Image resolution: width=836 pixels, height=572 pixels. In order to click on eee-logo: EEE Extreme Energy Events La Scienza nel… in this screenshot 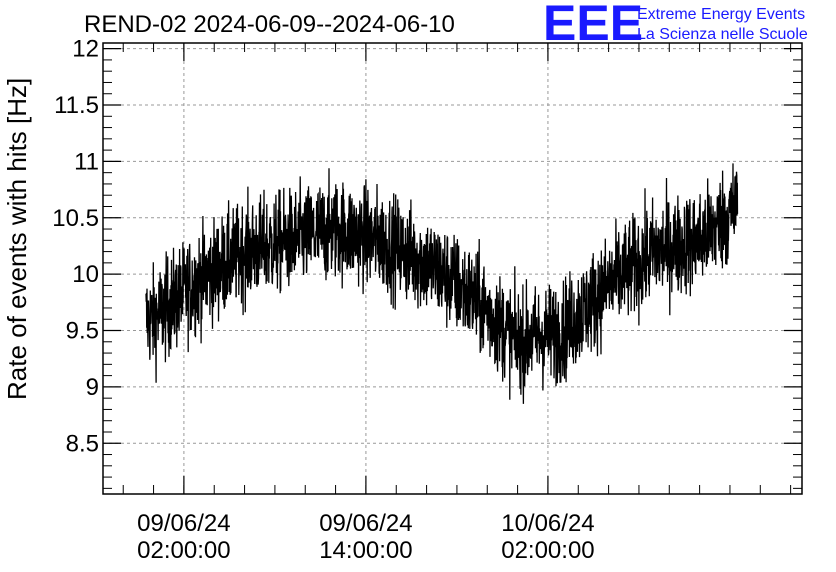, I will do `click(675, 25)`.